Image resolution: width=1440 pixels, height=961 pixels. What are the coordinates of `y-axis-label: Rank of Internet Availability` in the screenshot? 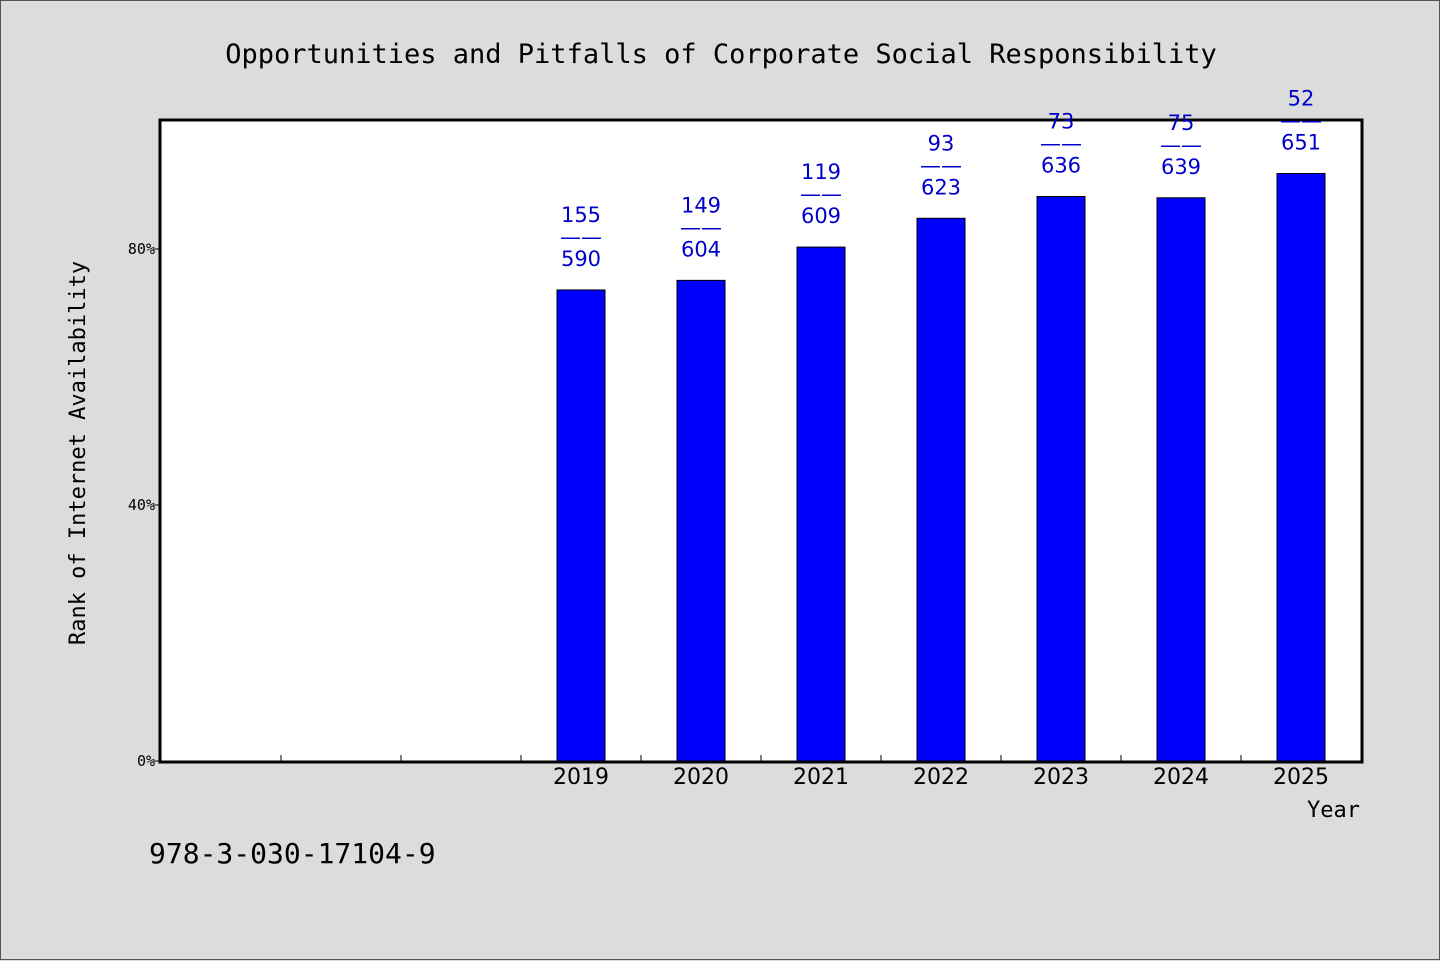 It's located at (78, 453).